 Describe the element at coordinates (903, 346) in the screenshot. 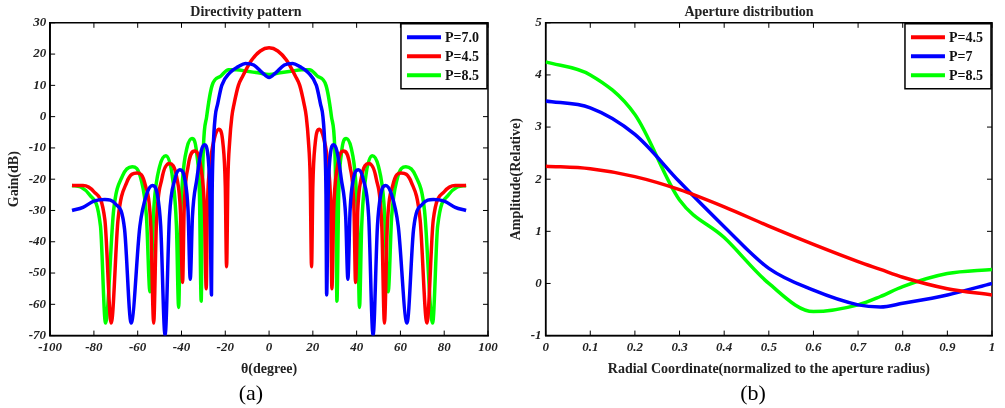

I see `x-tick-label: 0.8` at that location.